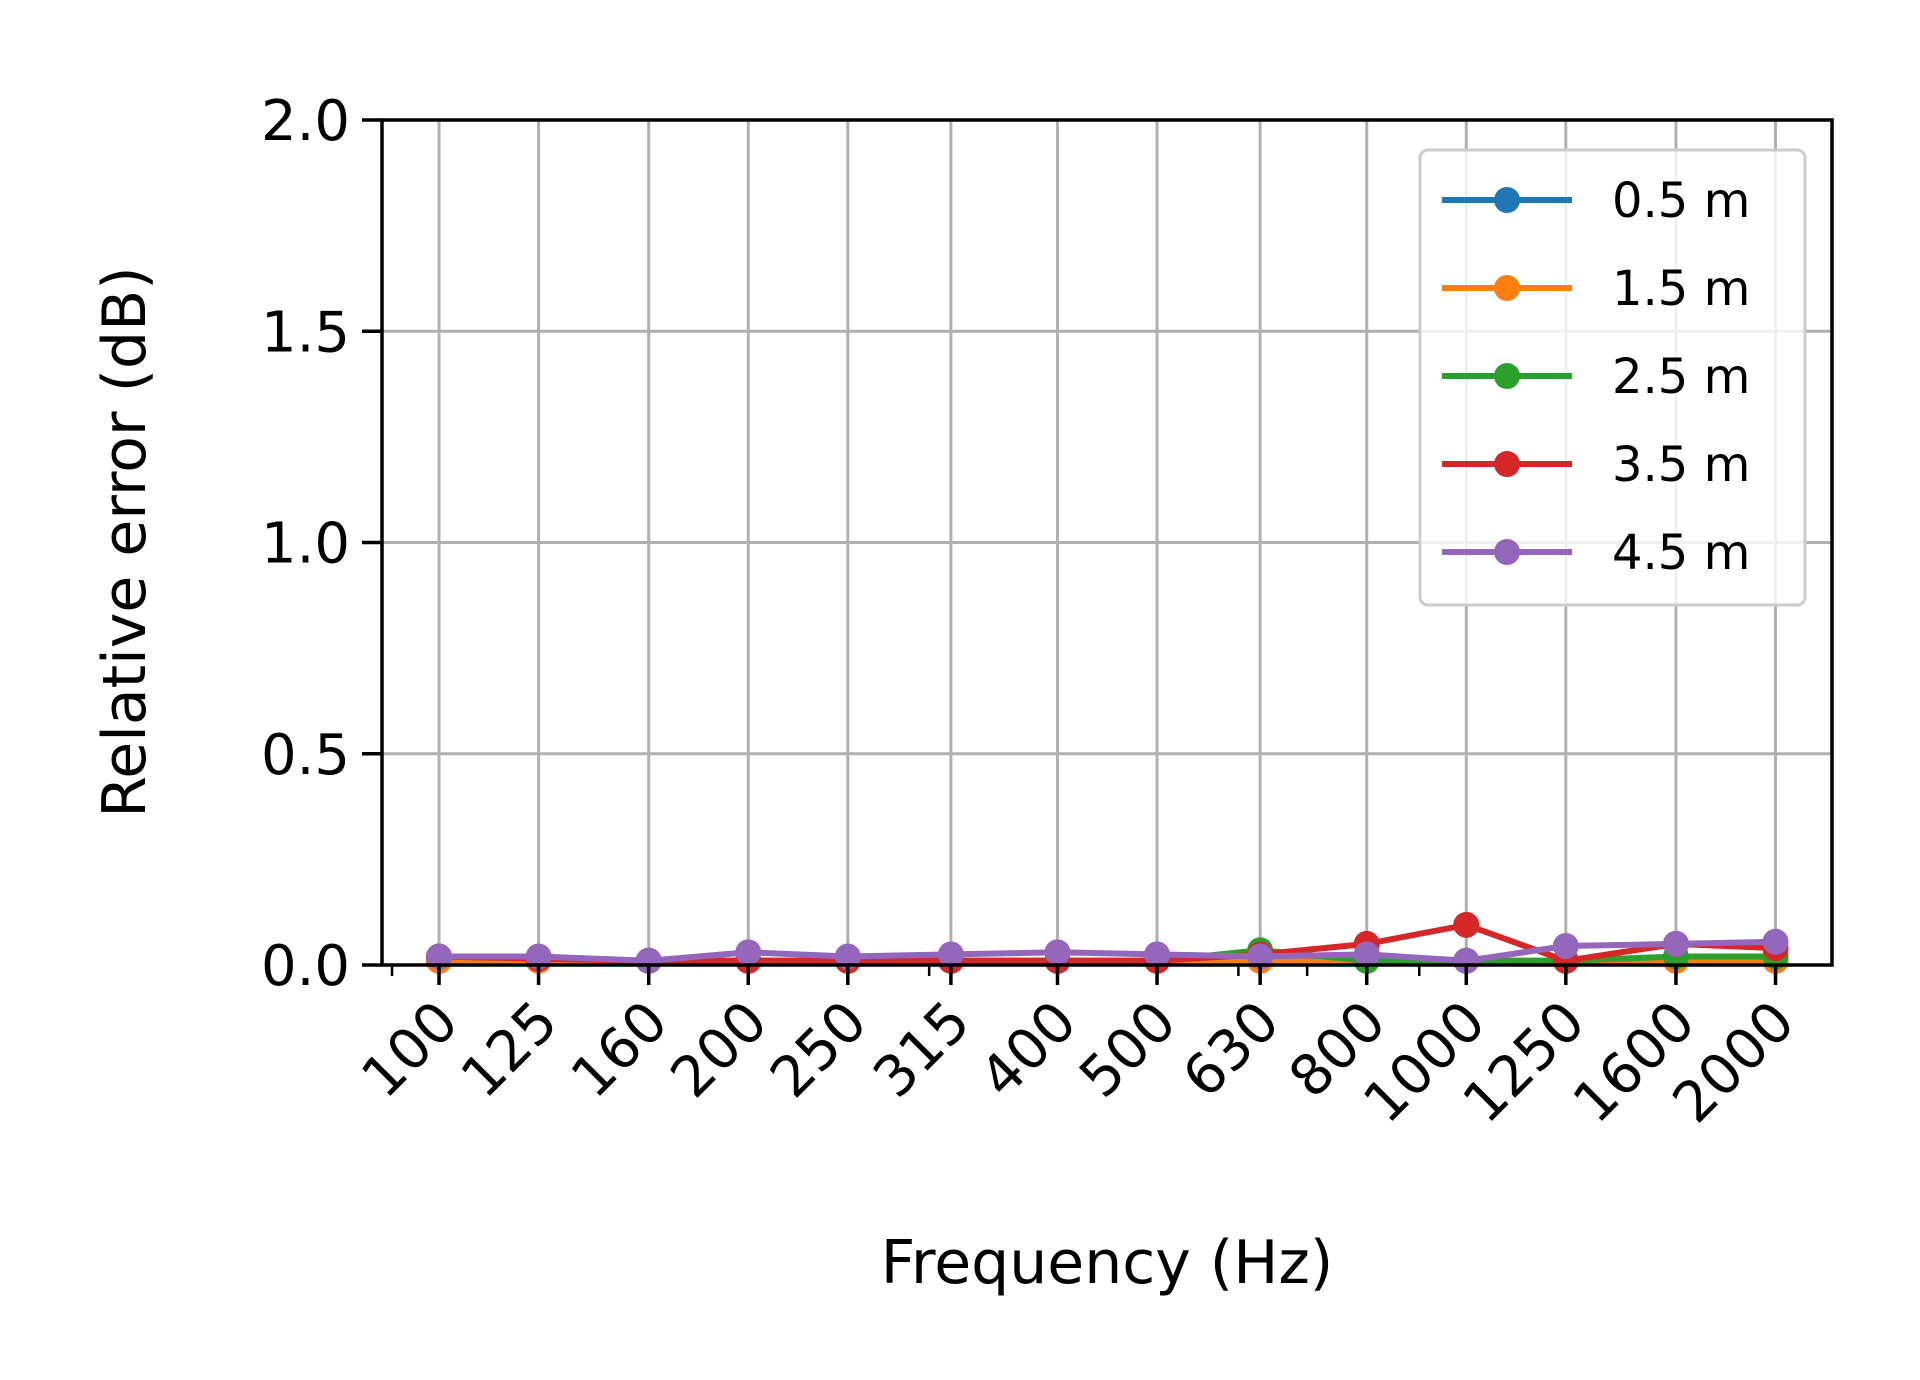  I want to click on y-tick-label: 1.5, so click(305, 332).